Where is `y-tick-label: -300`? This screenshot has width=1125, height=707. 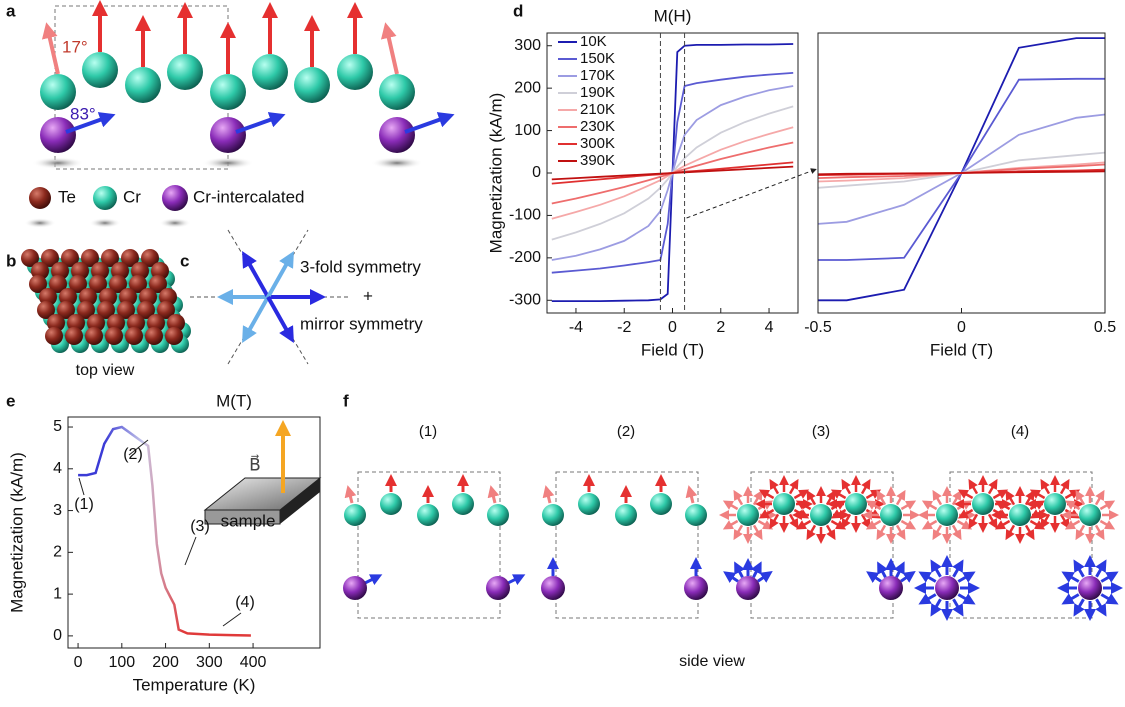
y-tick-label: -300 is located at coordinates (525, 299).